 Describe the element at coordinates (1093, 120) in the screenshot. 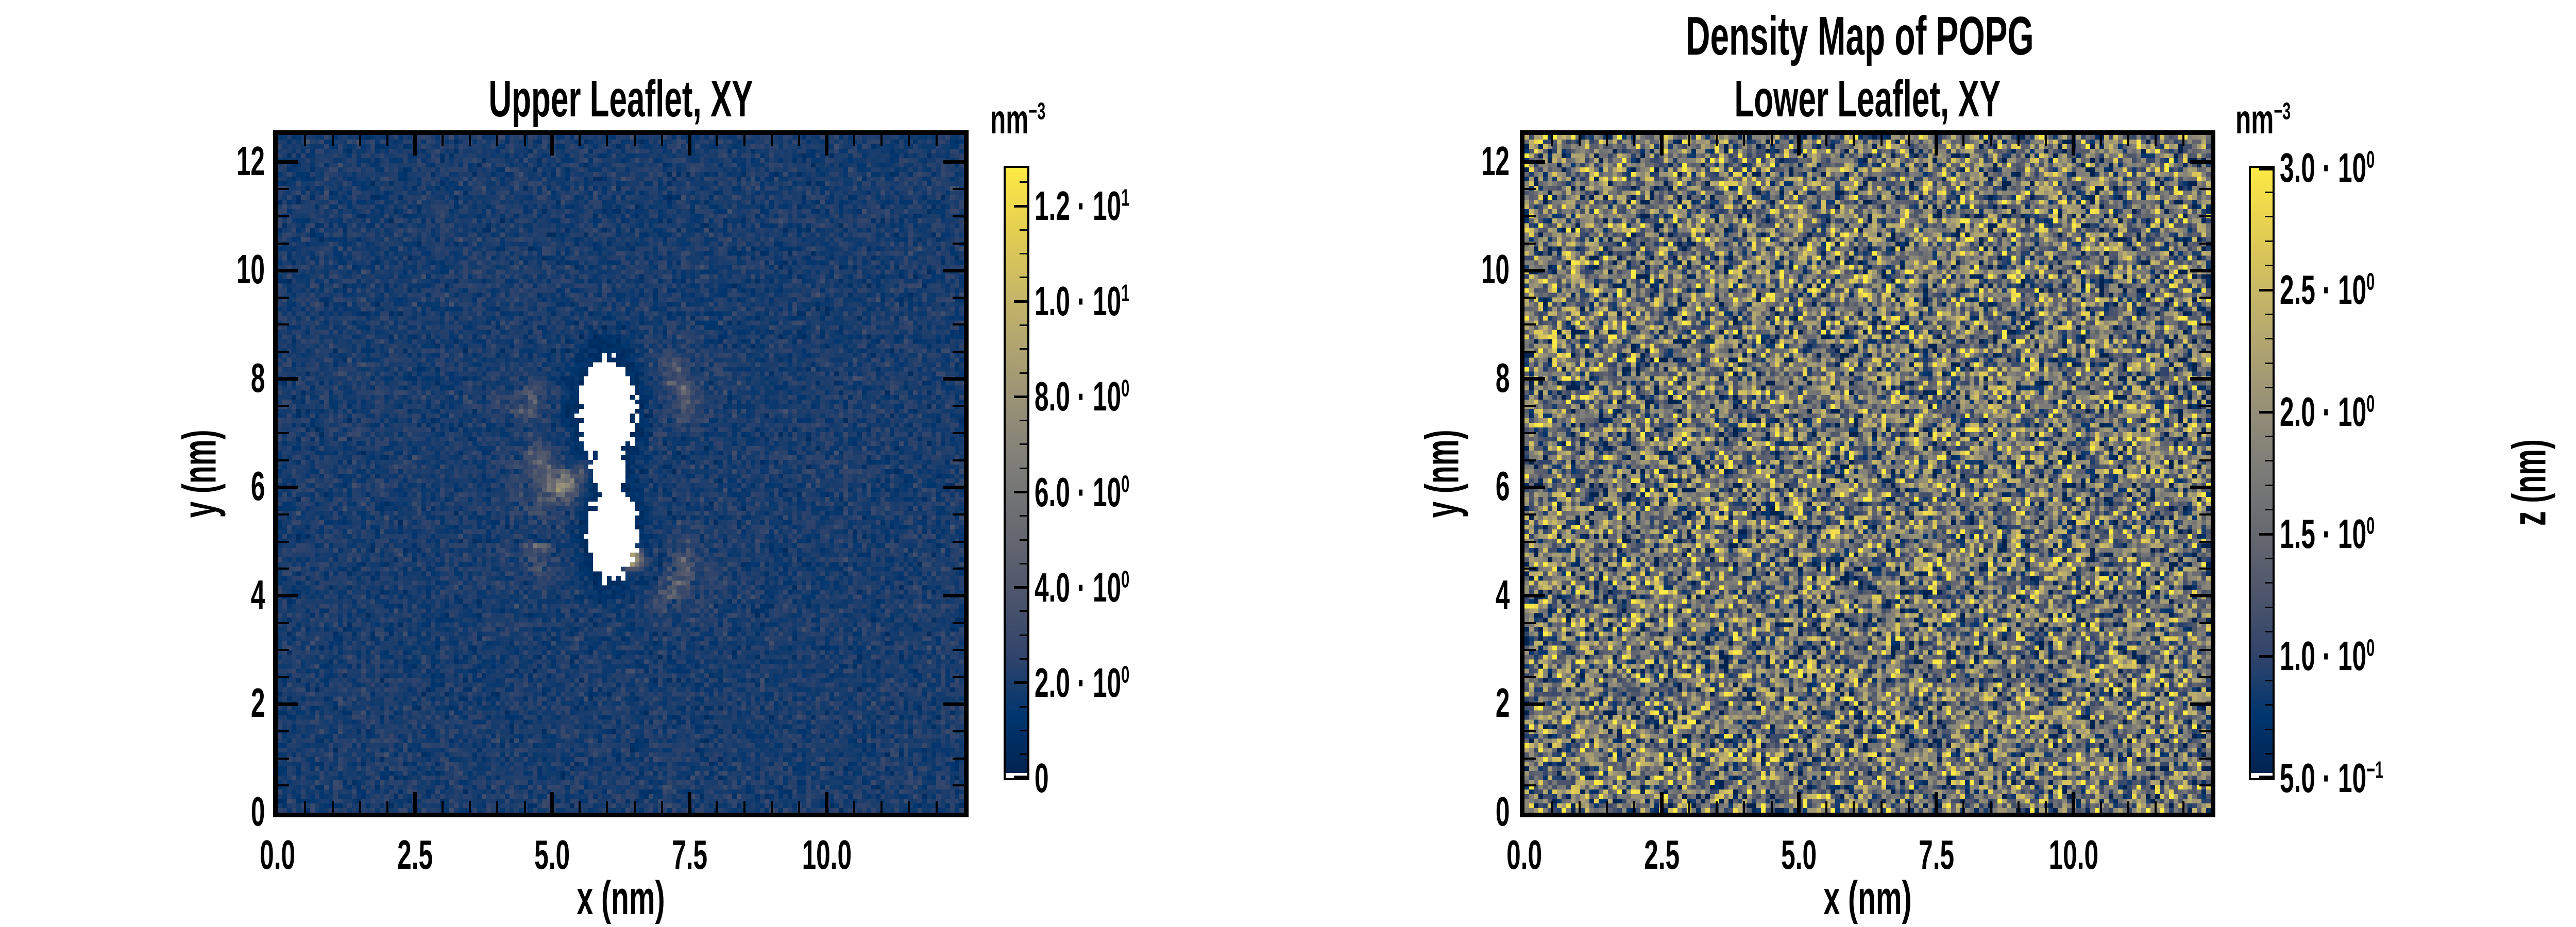

I see `colorbar-unit: nm−3` at that location.